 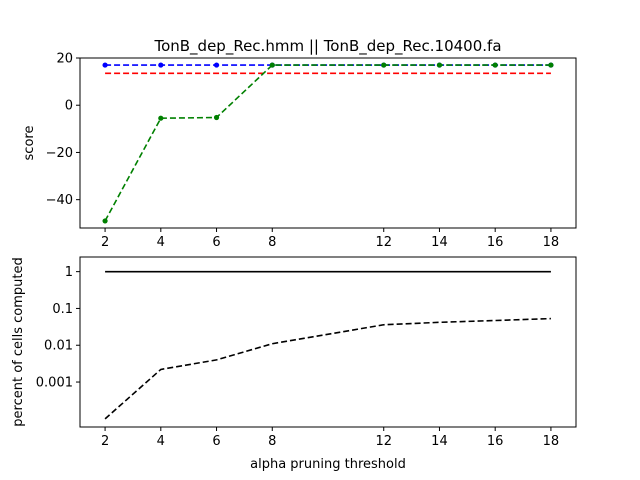 I want to click on x-axis-label-1: alpha pruning threshold, so click(x=328, y=464).